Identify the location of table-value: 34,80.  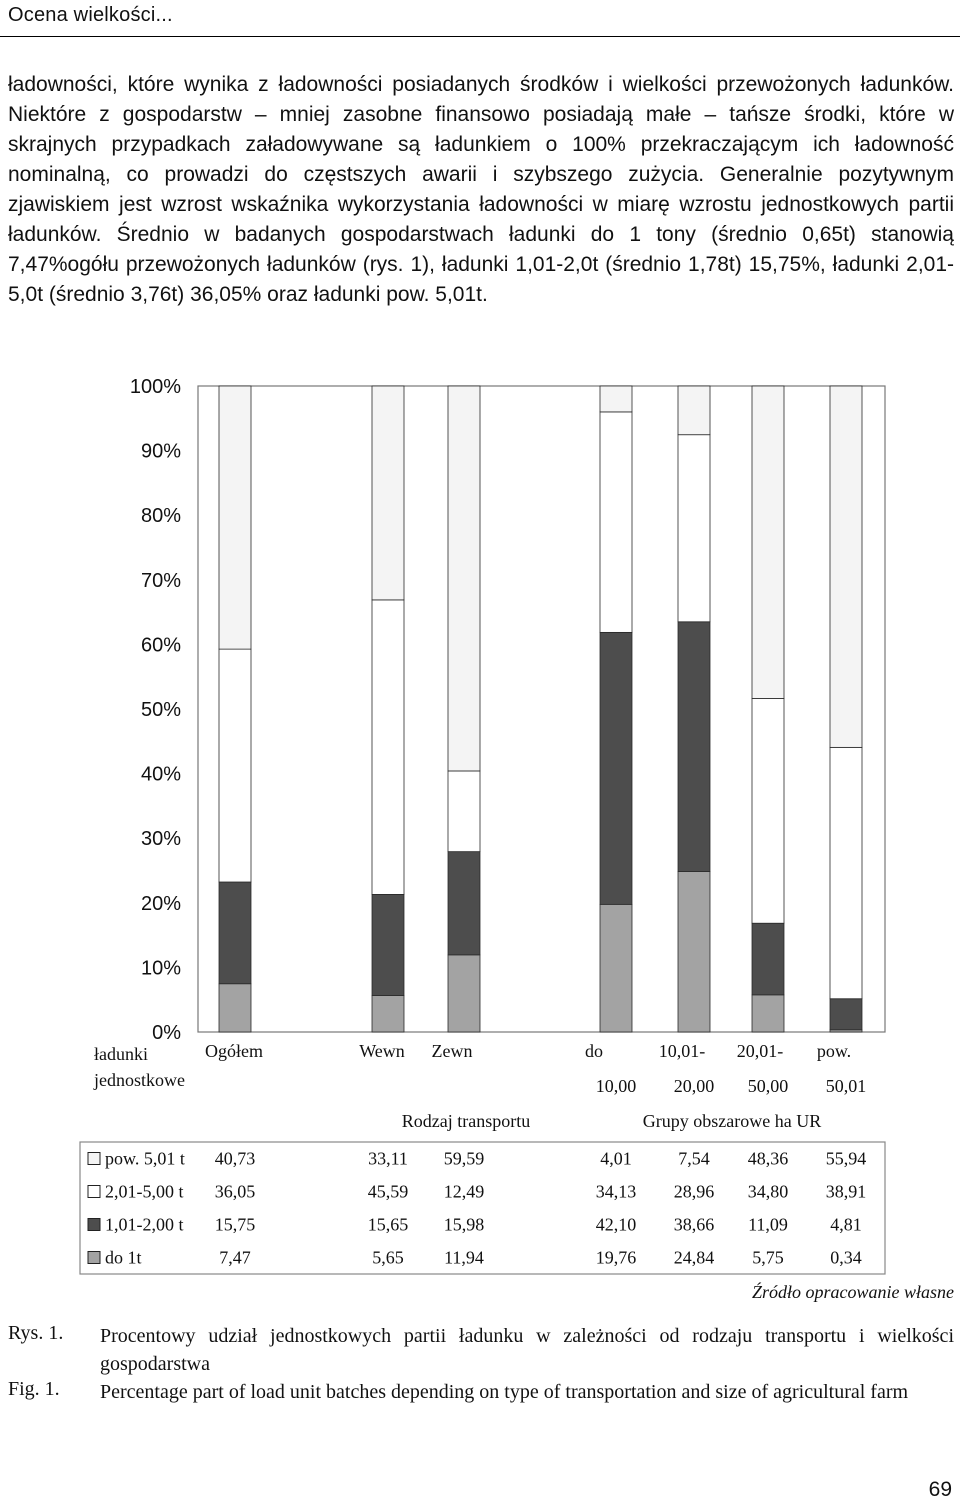
(768, 1192).